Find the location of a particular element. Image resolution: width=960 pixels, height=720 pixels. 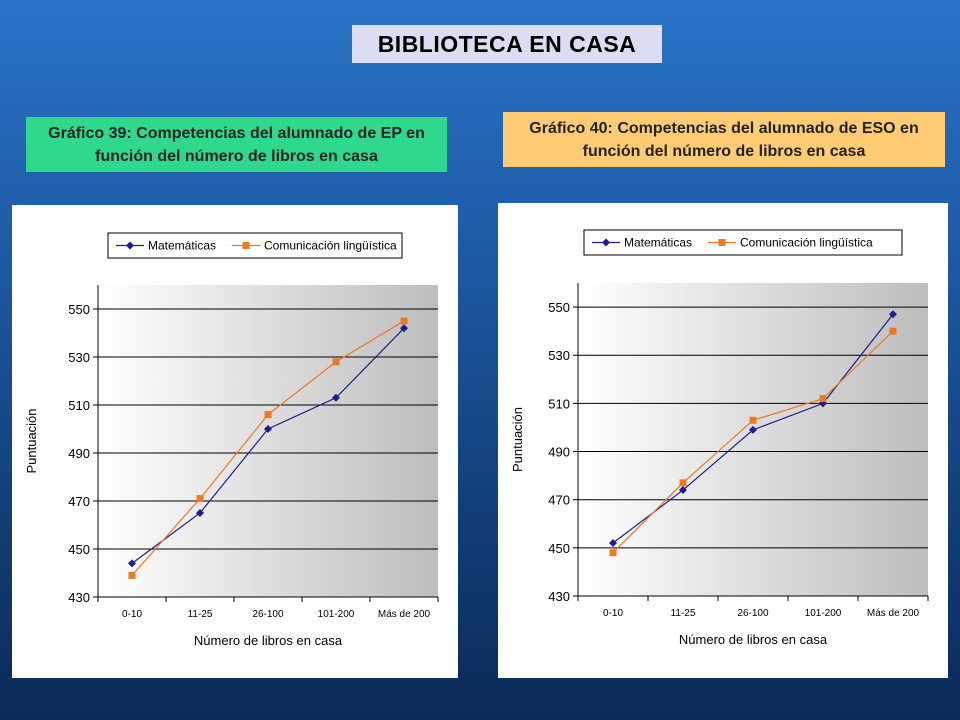

legend-box is located at coordinates (743, 242).